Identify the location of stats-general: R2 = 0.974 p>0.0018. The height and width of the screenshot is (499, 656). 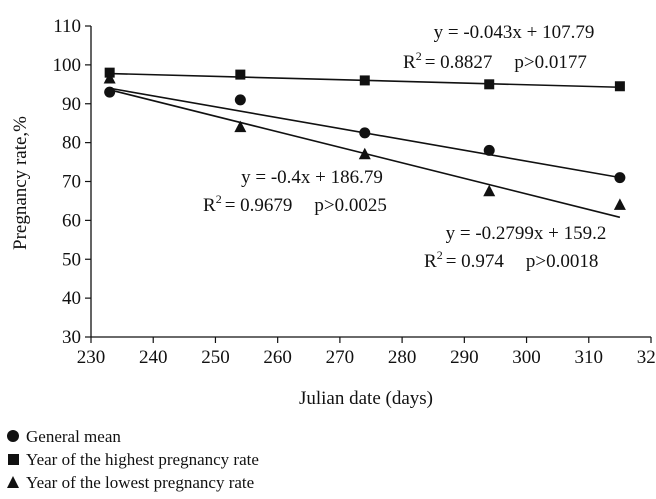
(511, 260).